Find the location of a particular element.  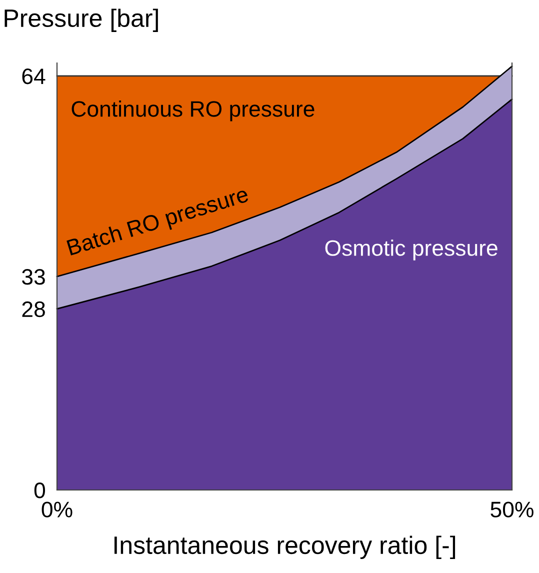

y-tick-label: 64 is located at coordinates (34, 76).